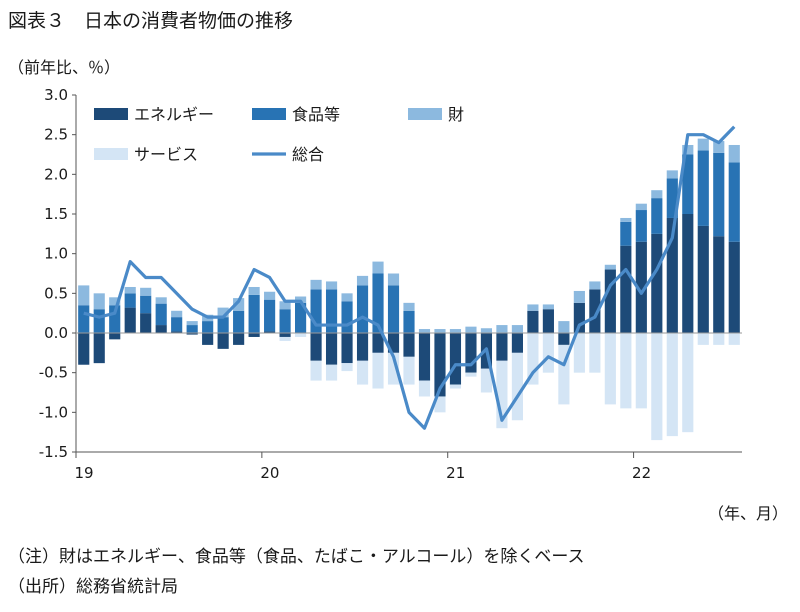 The width and height of the screenshot is (800, 612). I want to click on legend-label-overall: 総合, so click(308, 154).